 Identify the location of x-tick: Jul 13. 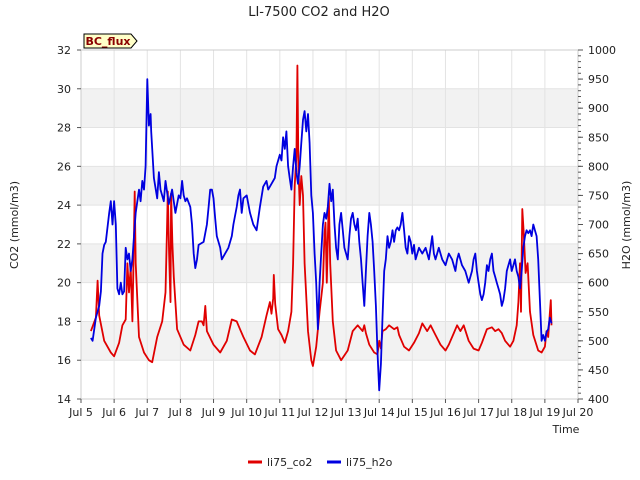
(346, 409).